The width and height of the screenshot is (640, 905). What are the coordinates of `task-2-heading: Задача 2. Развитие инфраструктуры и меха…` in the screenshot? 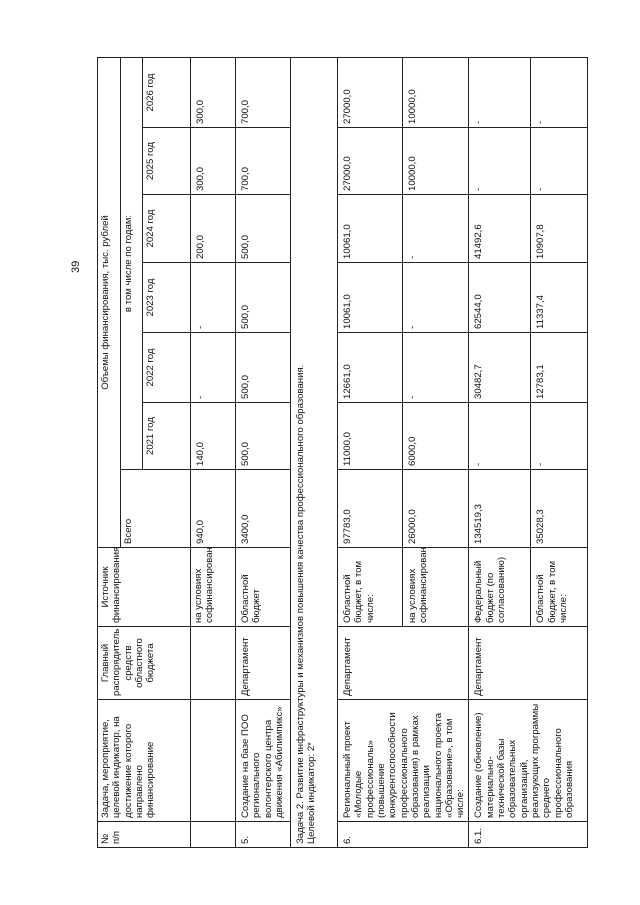 It's located at (314, 452).